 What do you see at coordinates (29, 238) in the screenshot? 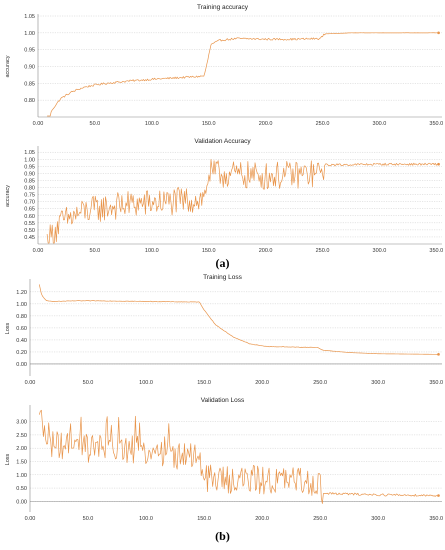
I see `y-tick-label: 0.45` at bounding box center [29, 238].